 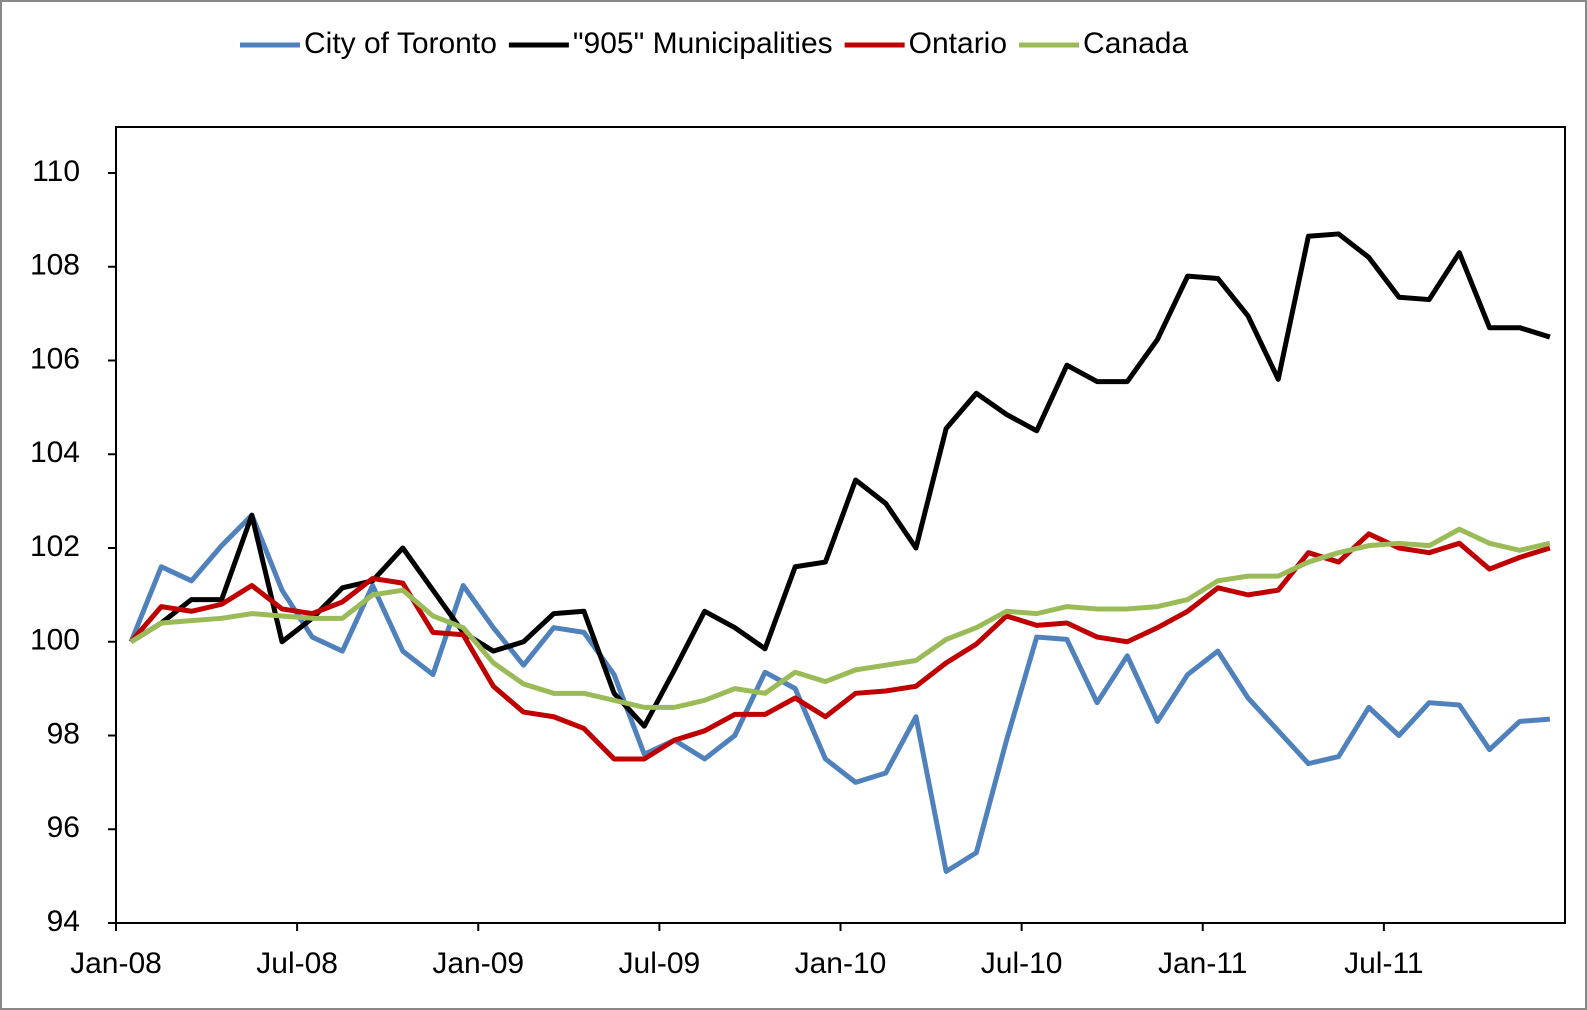 I want to click on x-tick-label: Jan-09, so click(x=478, y=963).